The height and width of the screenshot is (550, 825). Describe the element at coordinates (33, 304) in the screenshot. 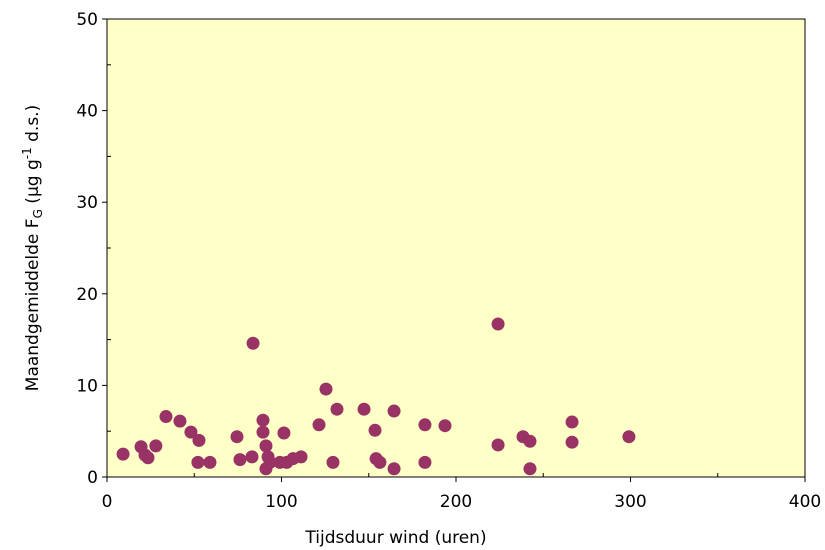

I see `y-label-part: Maandgemiddelde F` at that location.